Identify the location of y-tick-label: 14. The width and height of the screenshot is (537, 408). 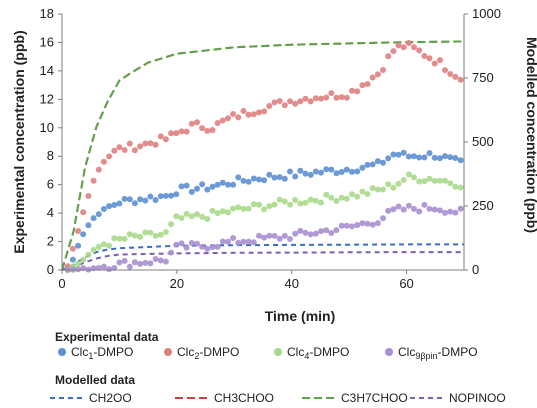
(47, 70).